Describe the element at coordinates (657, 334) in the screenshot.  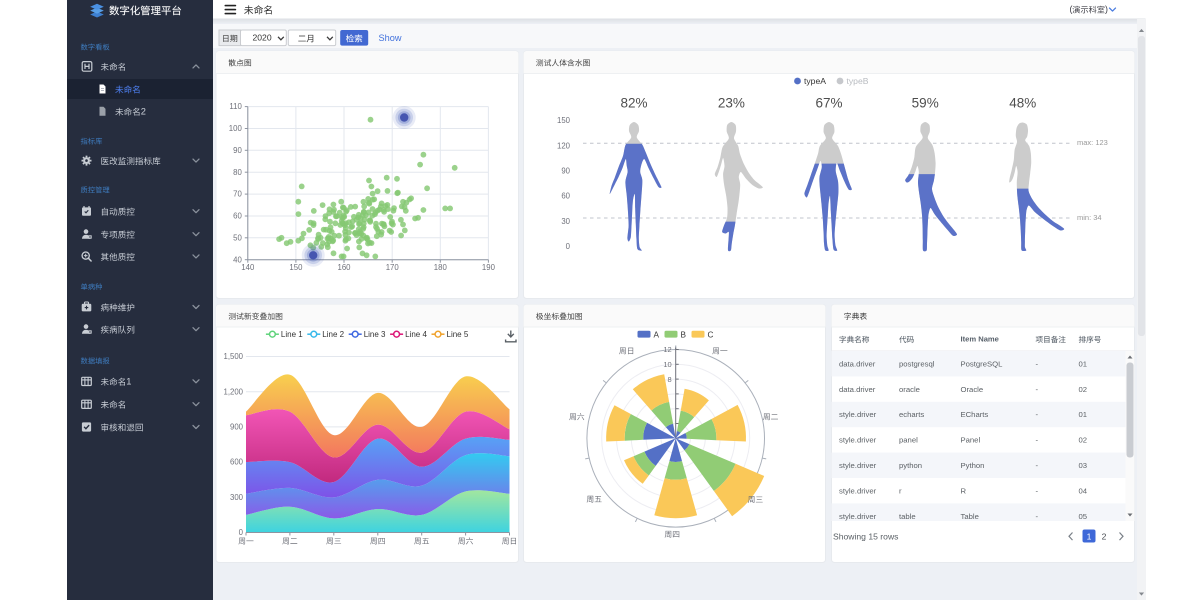
I see `svg-text: A` at that location.